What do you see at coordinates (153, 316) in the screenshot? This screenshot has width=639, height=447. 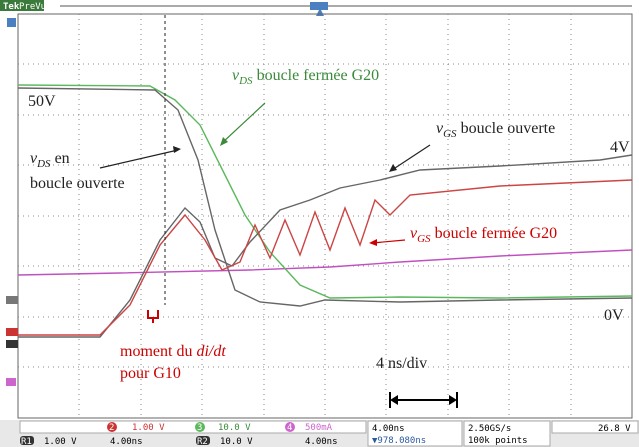 I see `didt-bracket` at bounding box center [153, 316].